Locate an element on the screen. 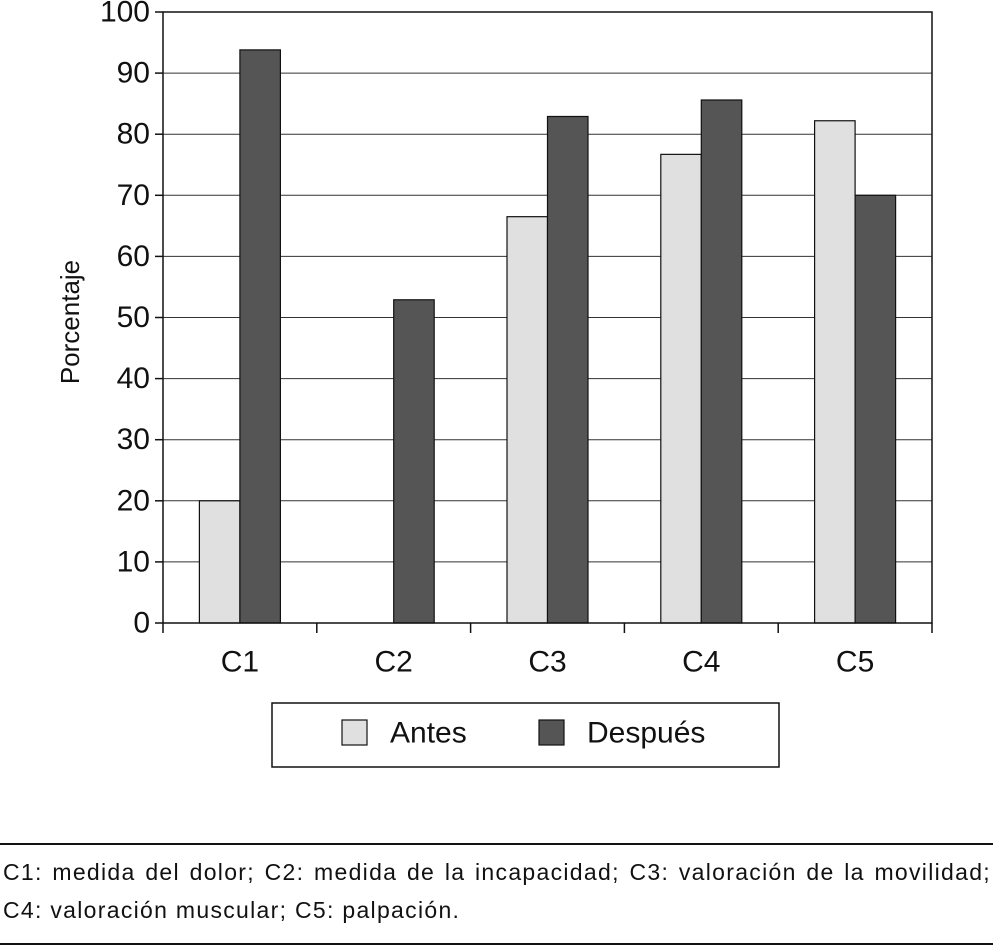 This screenshot has width=993, height=948. y-tick-label-70: 70 is located at coordinates (133, 195).